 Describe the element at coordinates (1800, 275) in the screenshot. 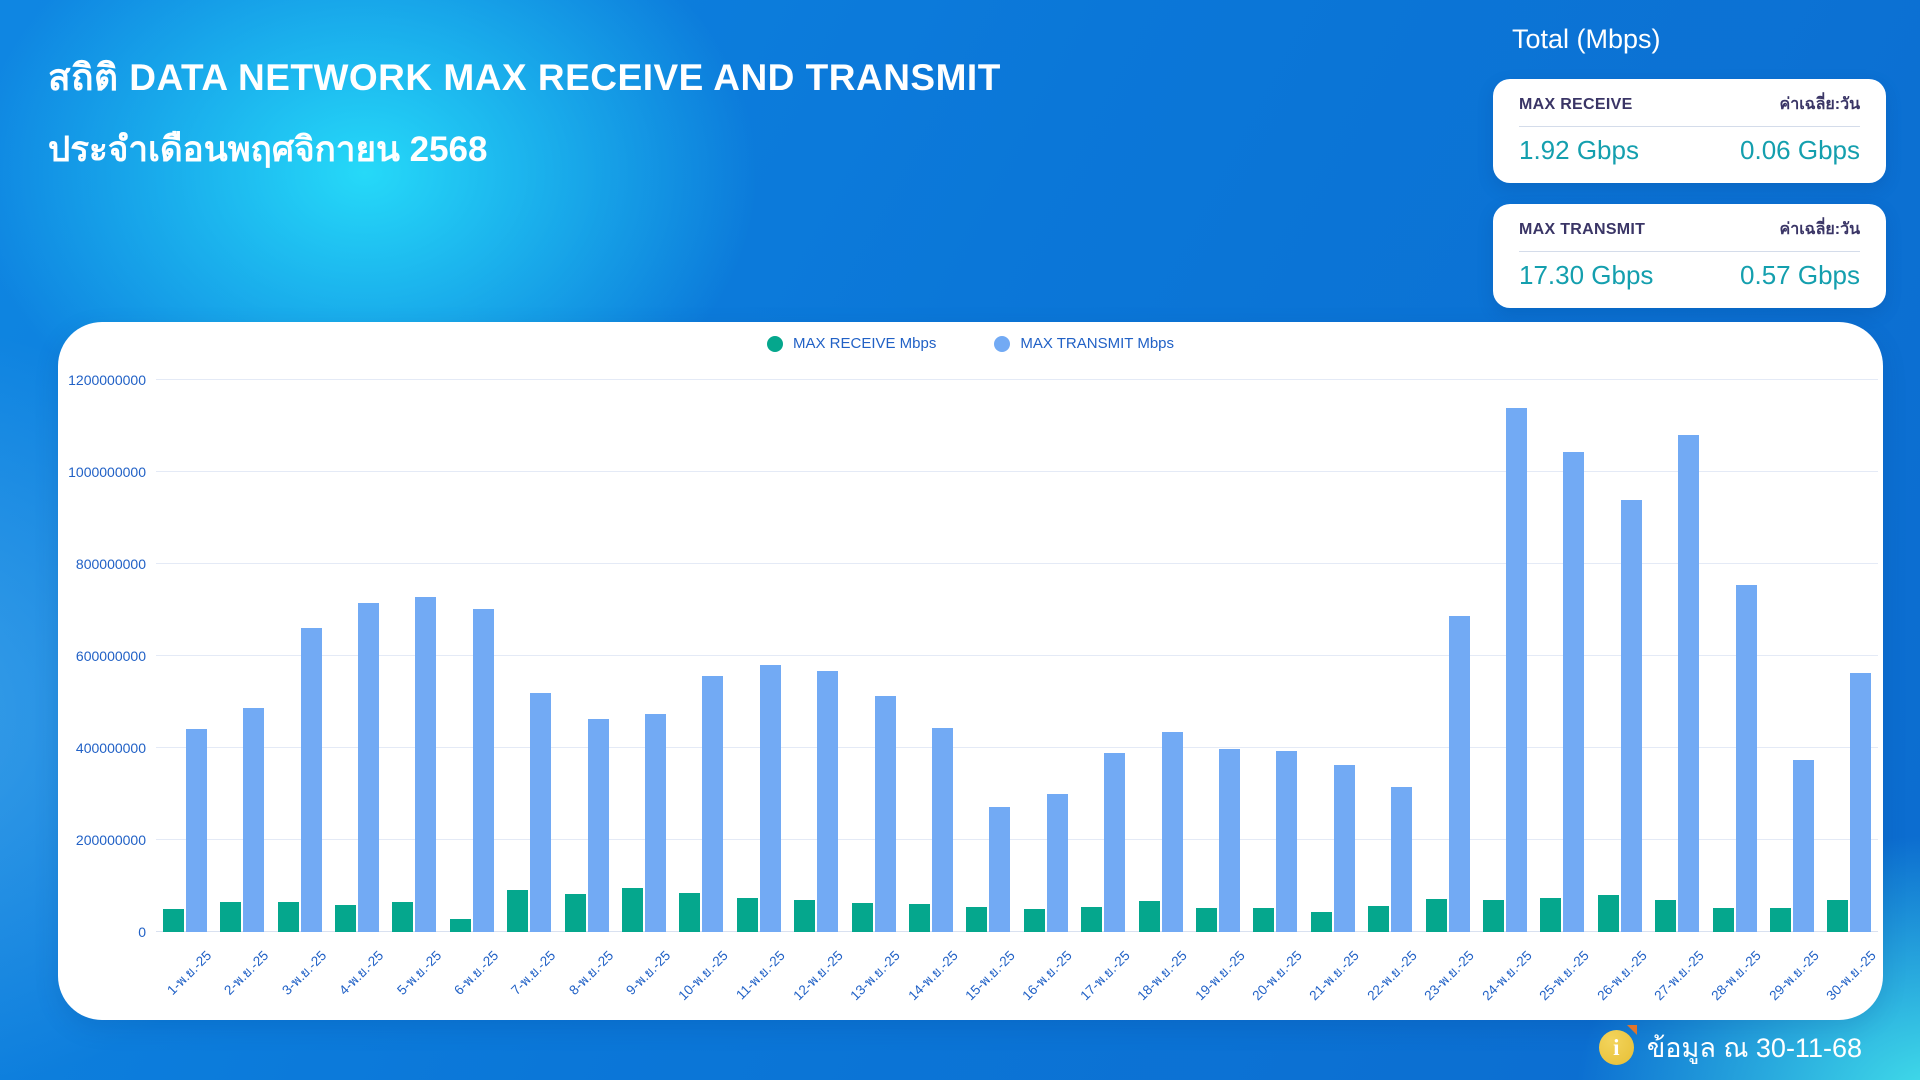

I see `max-transmit-avg-value: 0.57 Gbps` at that location.